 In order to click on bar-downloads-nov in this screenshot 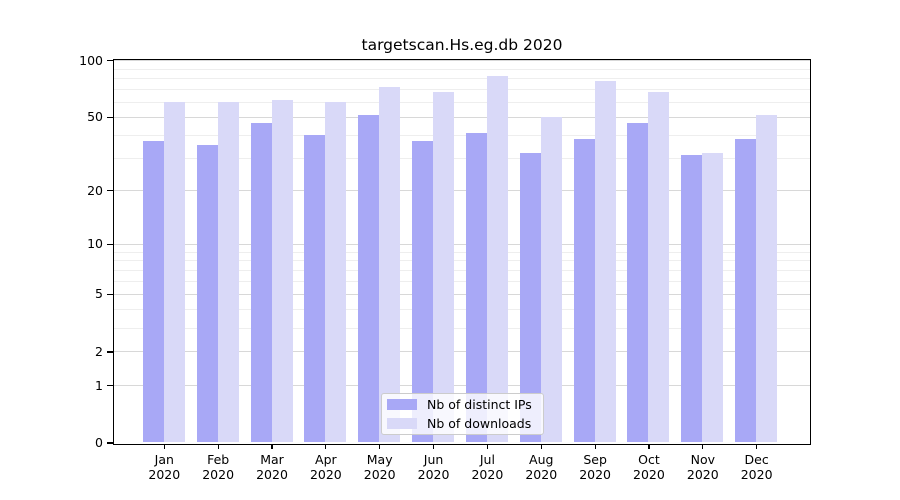, I will do `click(713, 297)`.